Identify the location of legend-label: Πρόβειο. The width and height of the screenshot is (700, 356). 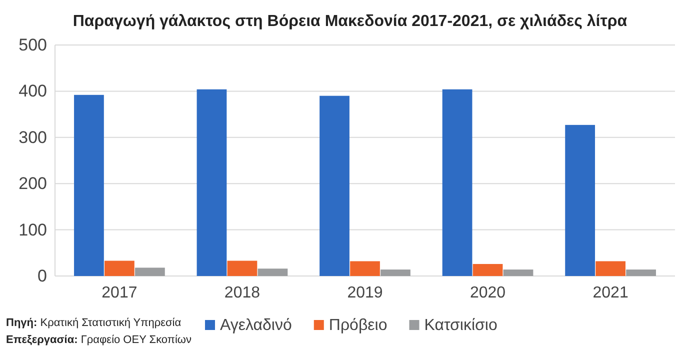
(358, 325).